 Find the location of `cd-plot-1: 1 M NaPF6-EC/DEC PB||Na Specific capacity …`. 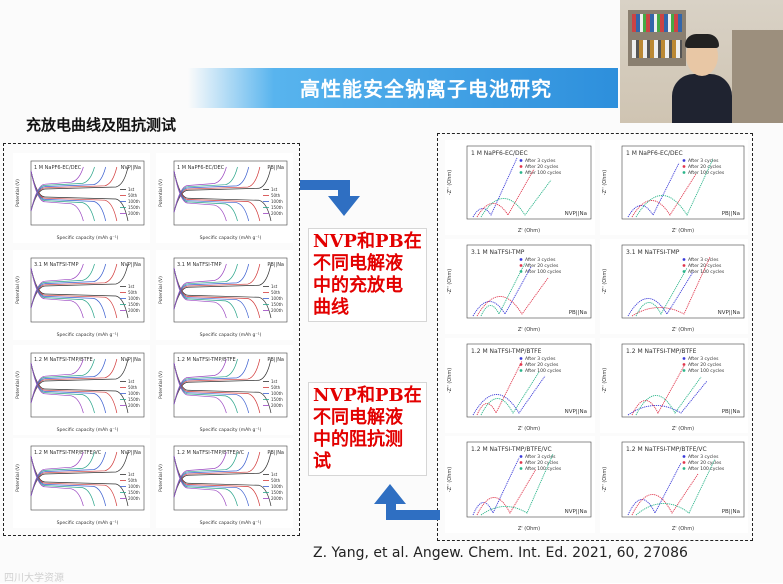

cd-plot-1: 1 M NaPF6-EC/DEC PB||Na Specific capacity … is located at coordinates (224, 198).